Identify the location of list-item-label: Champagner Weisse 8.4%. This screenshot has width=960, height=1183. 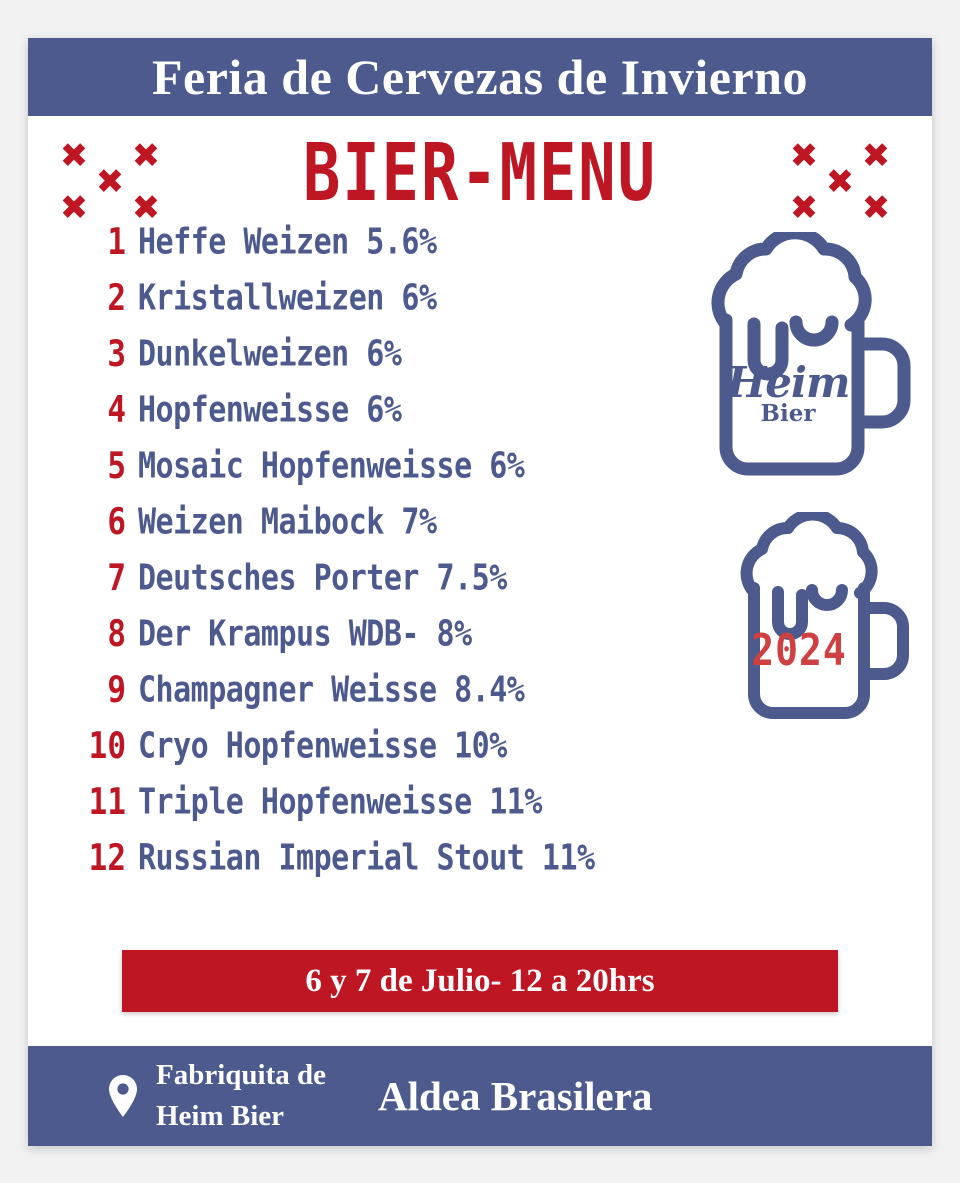
(331, 690).